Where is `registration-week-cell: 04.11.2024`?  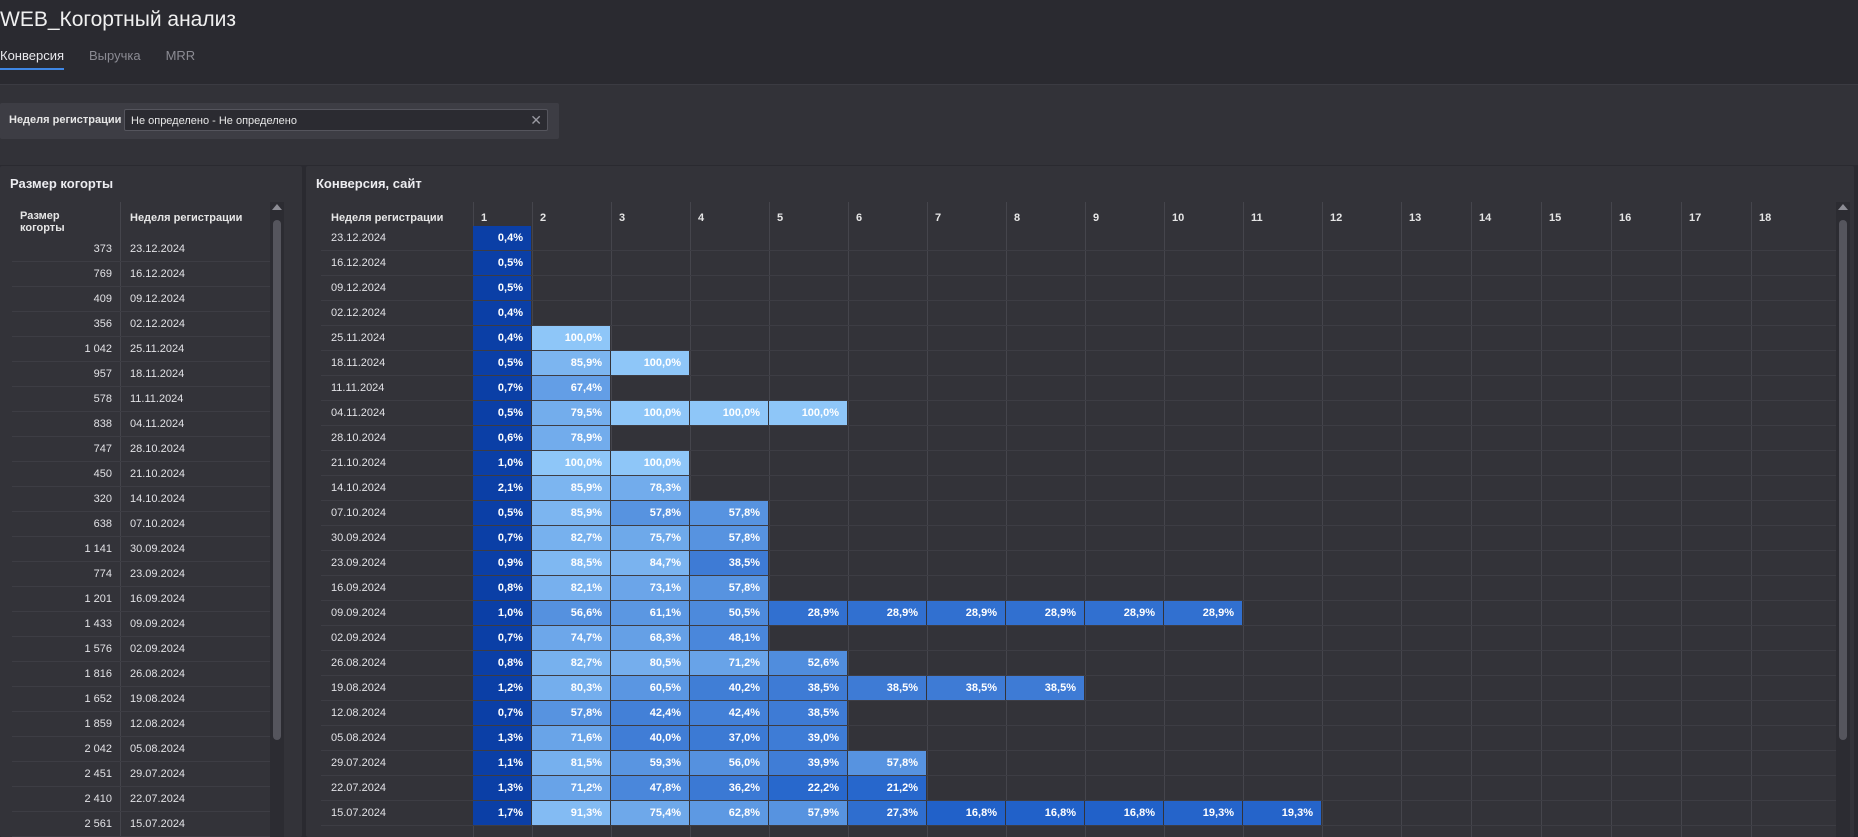 registration-week-cell: 04.11.2024 is located at coordinates (358, 413).